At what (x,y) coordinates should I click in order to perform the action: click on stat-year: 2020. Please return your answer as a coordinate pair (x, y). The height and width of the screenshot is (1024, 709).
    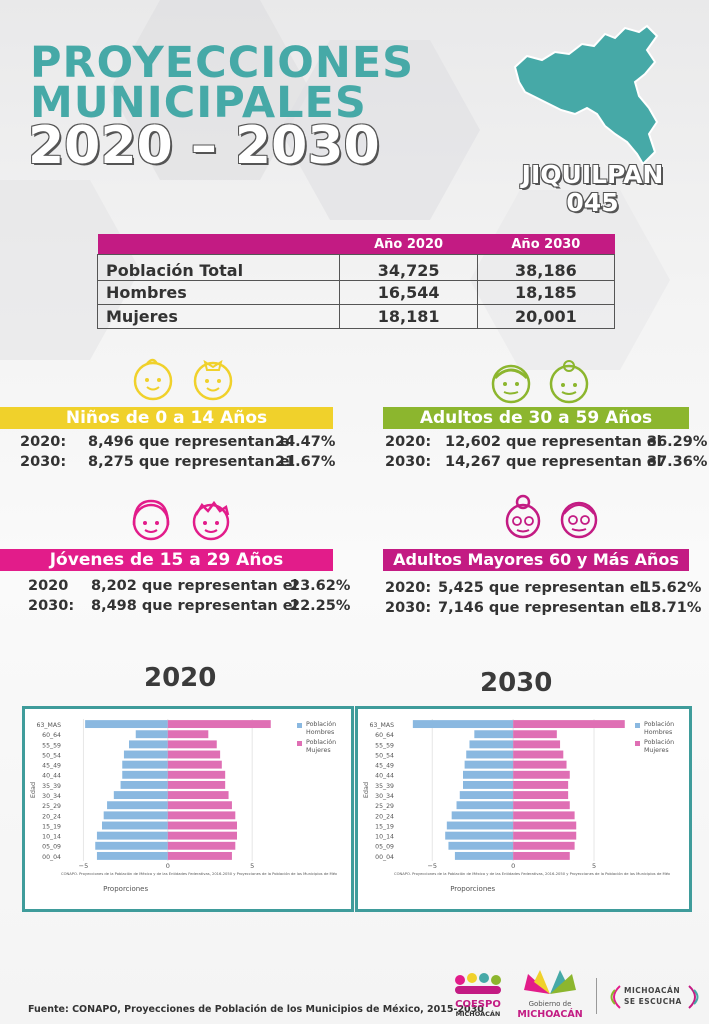
    Looking at the image, I should click on (48, 586).